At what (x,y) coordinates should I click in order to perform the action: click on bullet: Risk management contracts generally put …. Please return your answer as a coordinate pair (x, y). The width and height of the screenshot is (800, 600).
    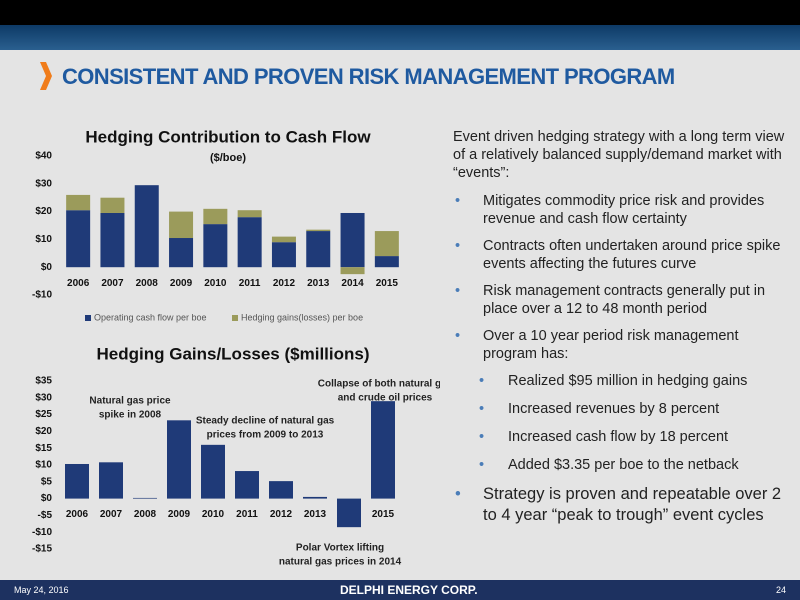
    Looking at the image, I should click on (620, 300).